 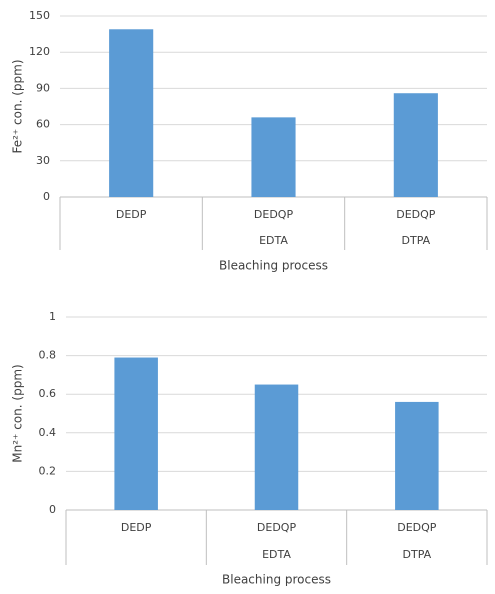 What do you see at coordinates (39, 51) in the screenshot?
I see `y-tick-label: 120` at bounding box center [39, 51].